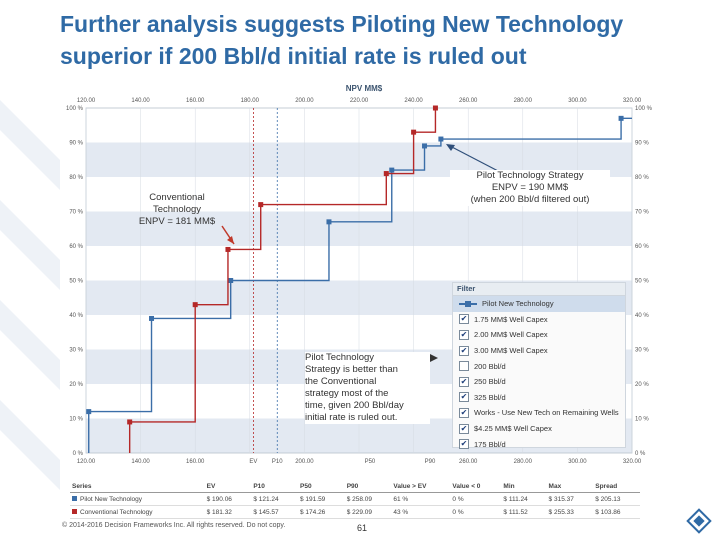  Describe the element at coordinates (524, 486) in the screenshot. I see `stats-header-cell: Min` at that location.